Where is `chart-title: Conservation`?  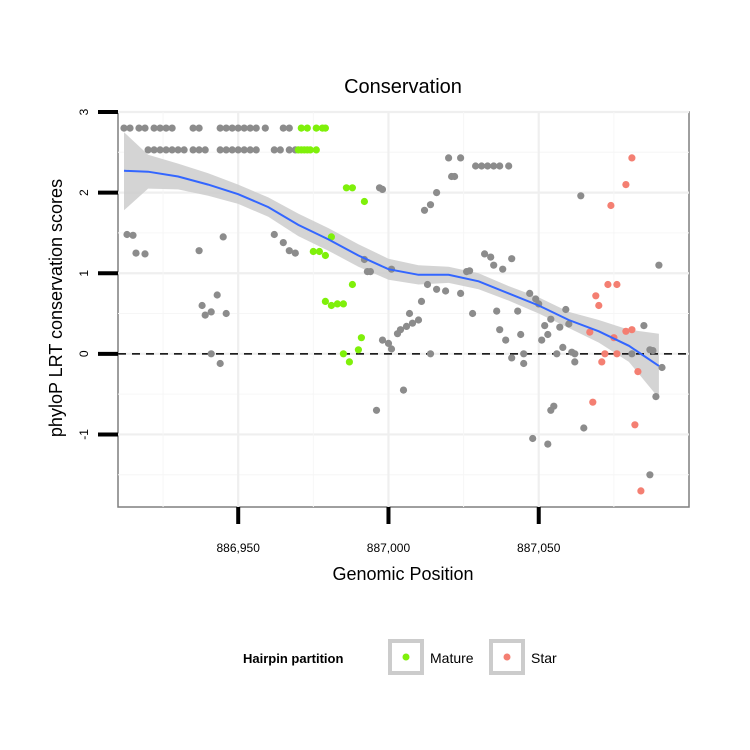
chart-title: Conservation is located at coordinates (403, 87).